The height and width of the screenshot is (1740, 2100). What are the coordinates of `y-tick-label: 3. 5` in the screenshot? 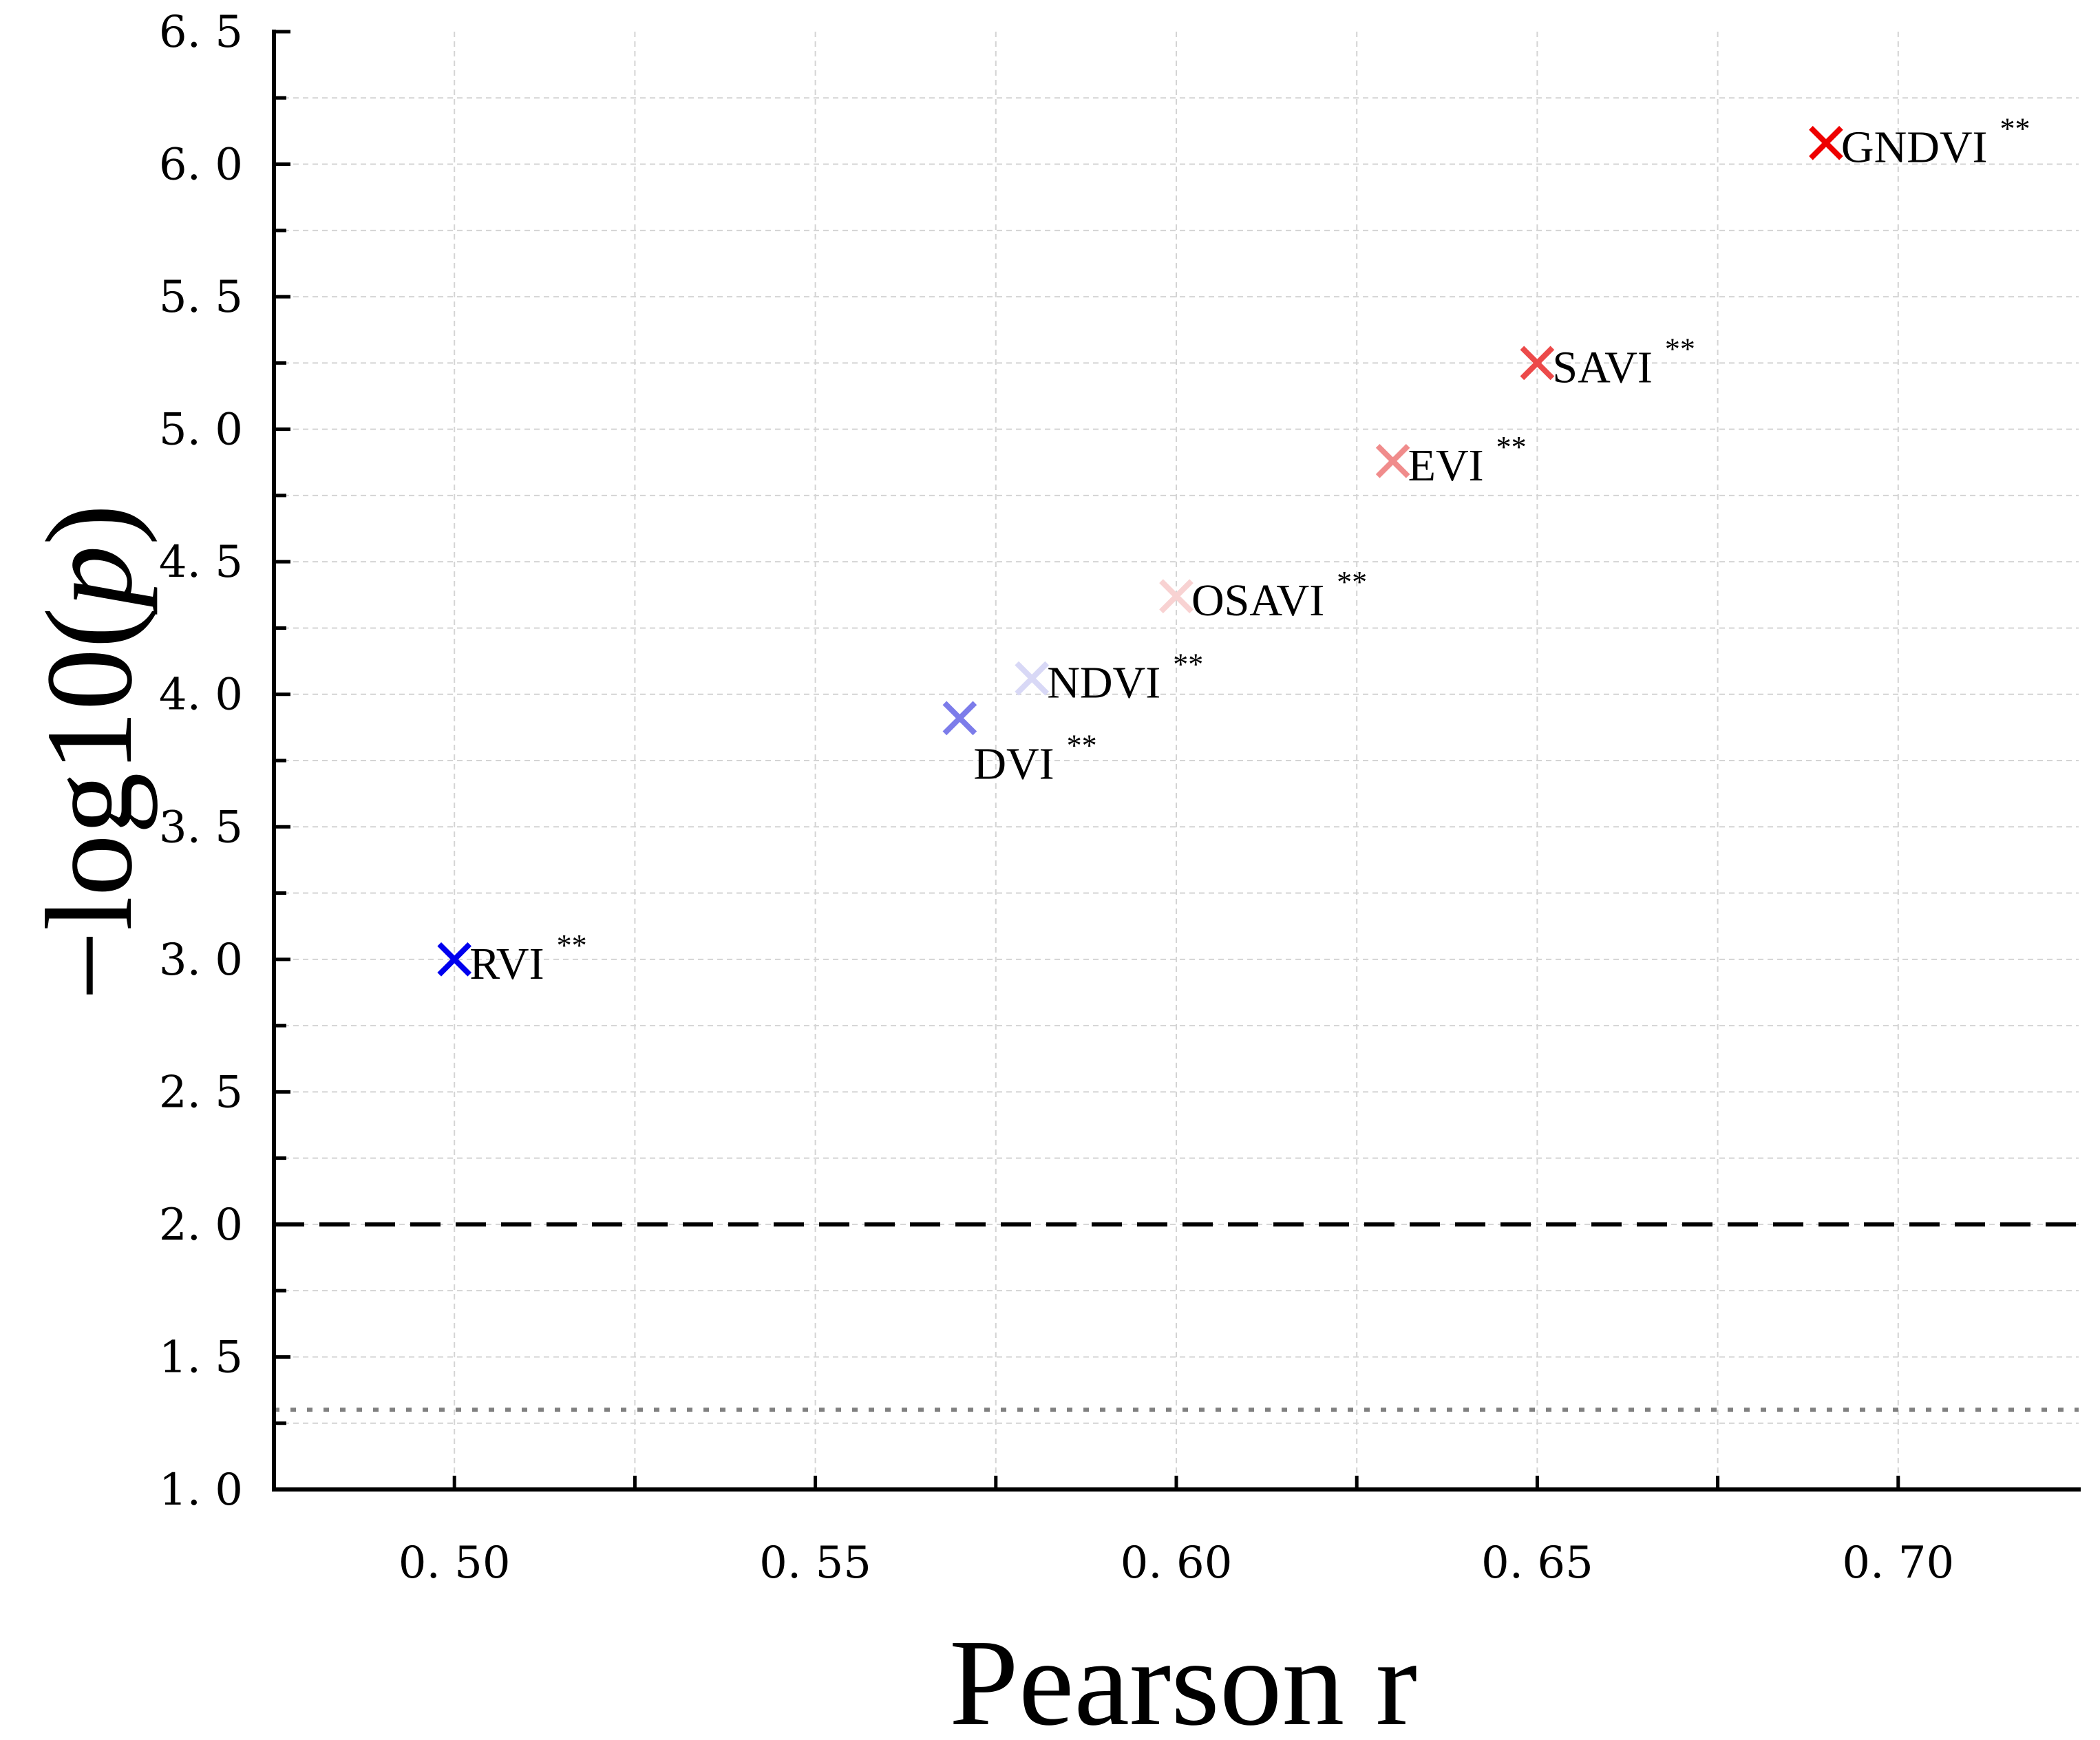 It's located at (201, 827).